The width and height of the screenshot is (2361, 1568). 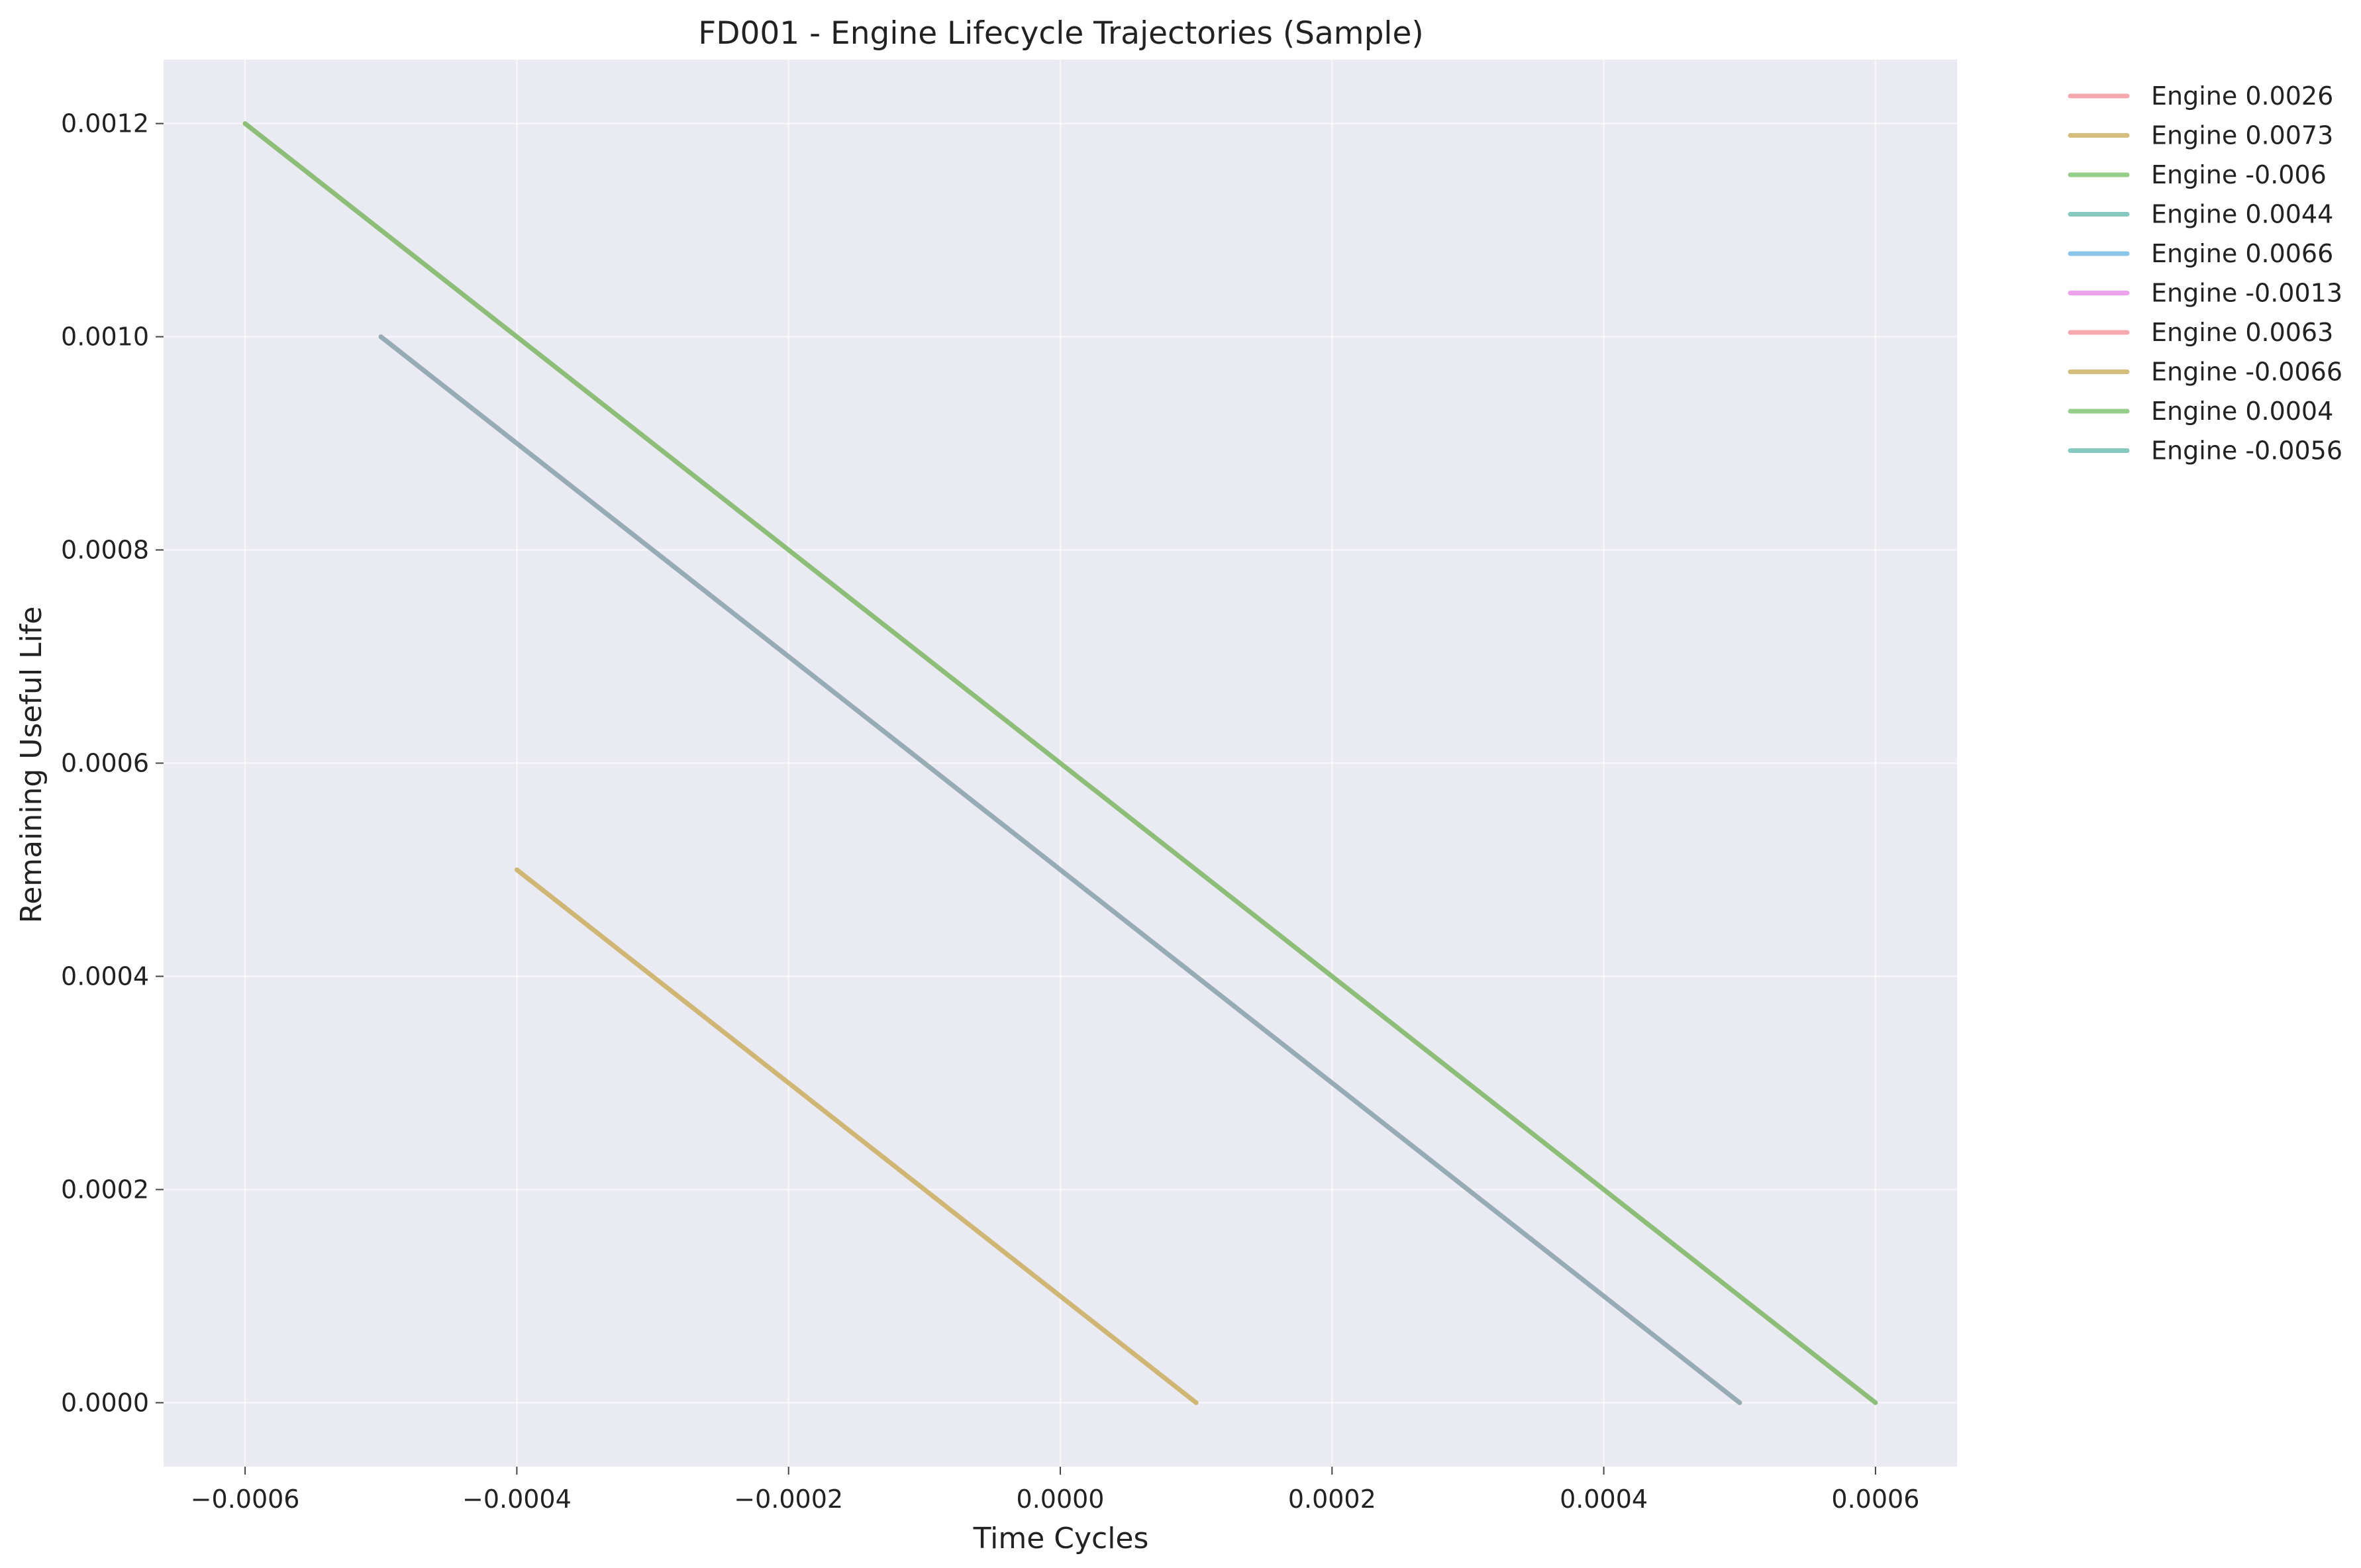 What do you see at coordinates (2246, 372) in the screenshot?
I see `legend-label: Engine -0.0066` at bounding box center [2246, 372].